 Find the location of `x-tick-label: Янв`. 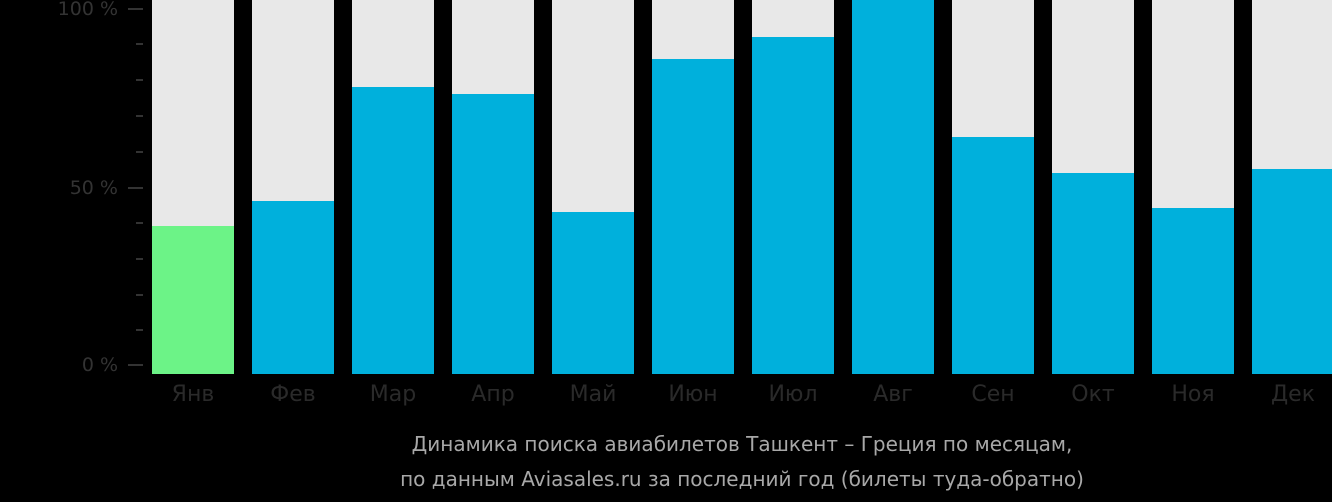

x-tick-label: Янв is located at coordinates (193, 394).